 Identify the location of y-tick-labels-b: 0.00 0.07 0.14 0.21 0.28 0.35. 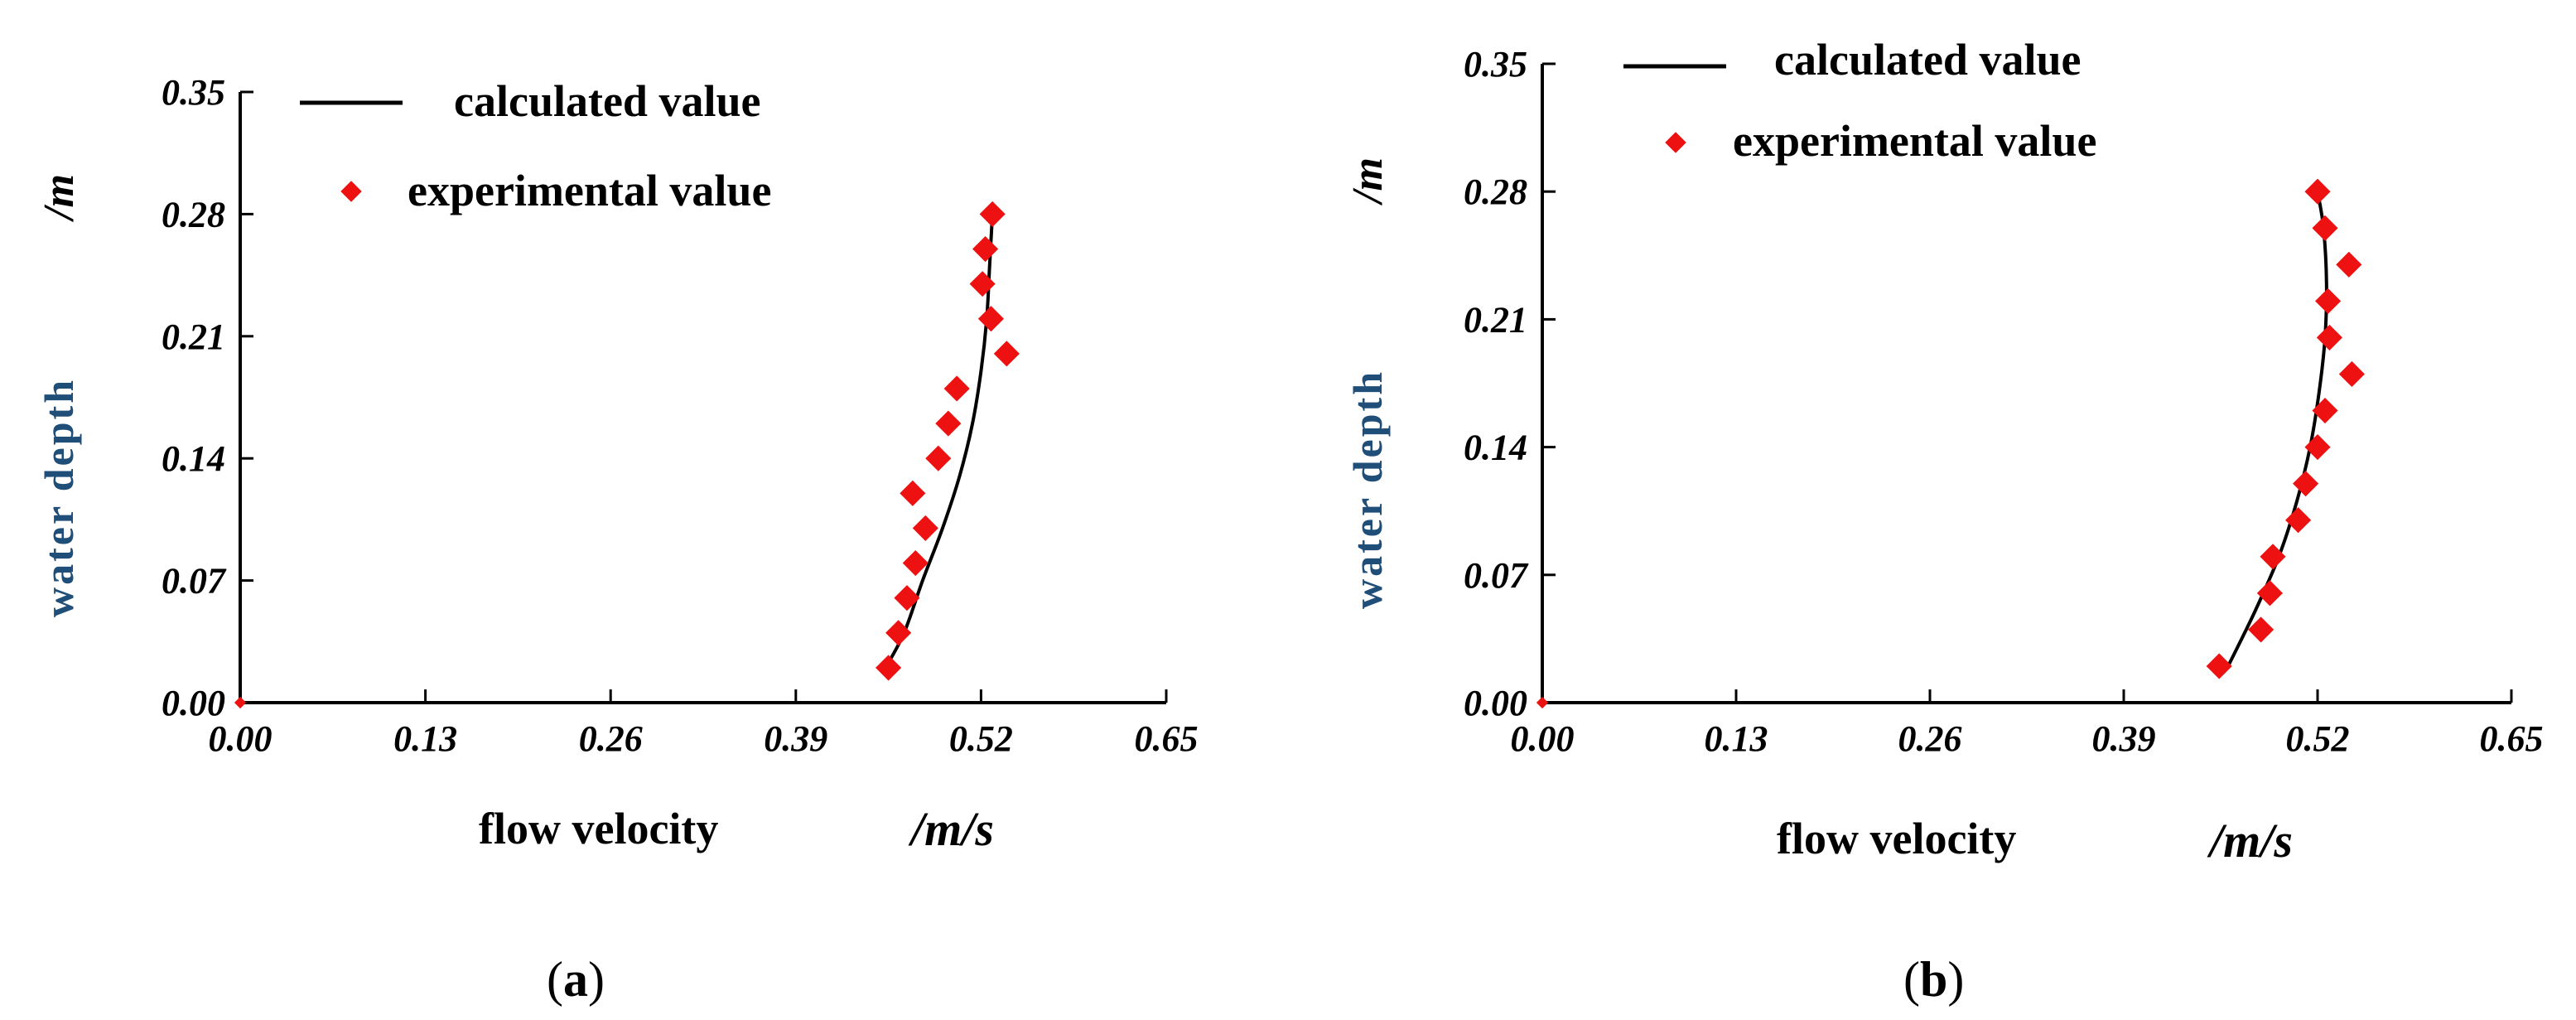
(1497, 383).